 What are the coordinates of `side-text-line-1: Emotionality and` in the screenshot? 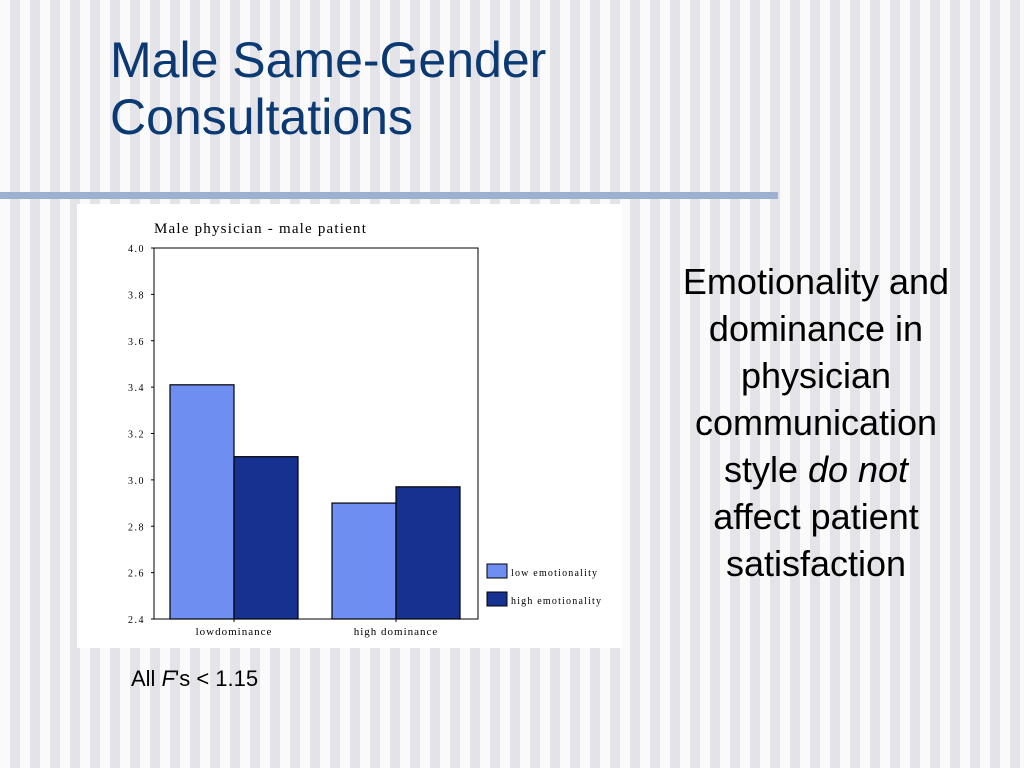 It's located at (816, 281).